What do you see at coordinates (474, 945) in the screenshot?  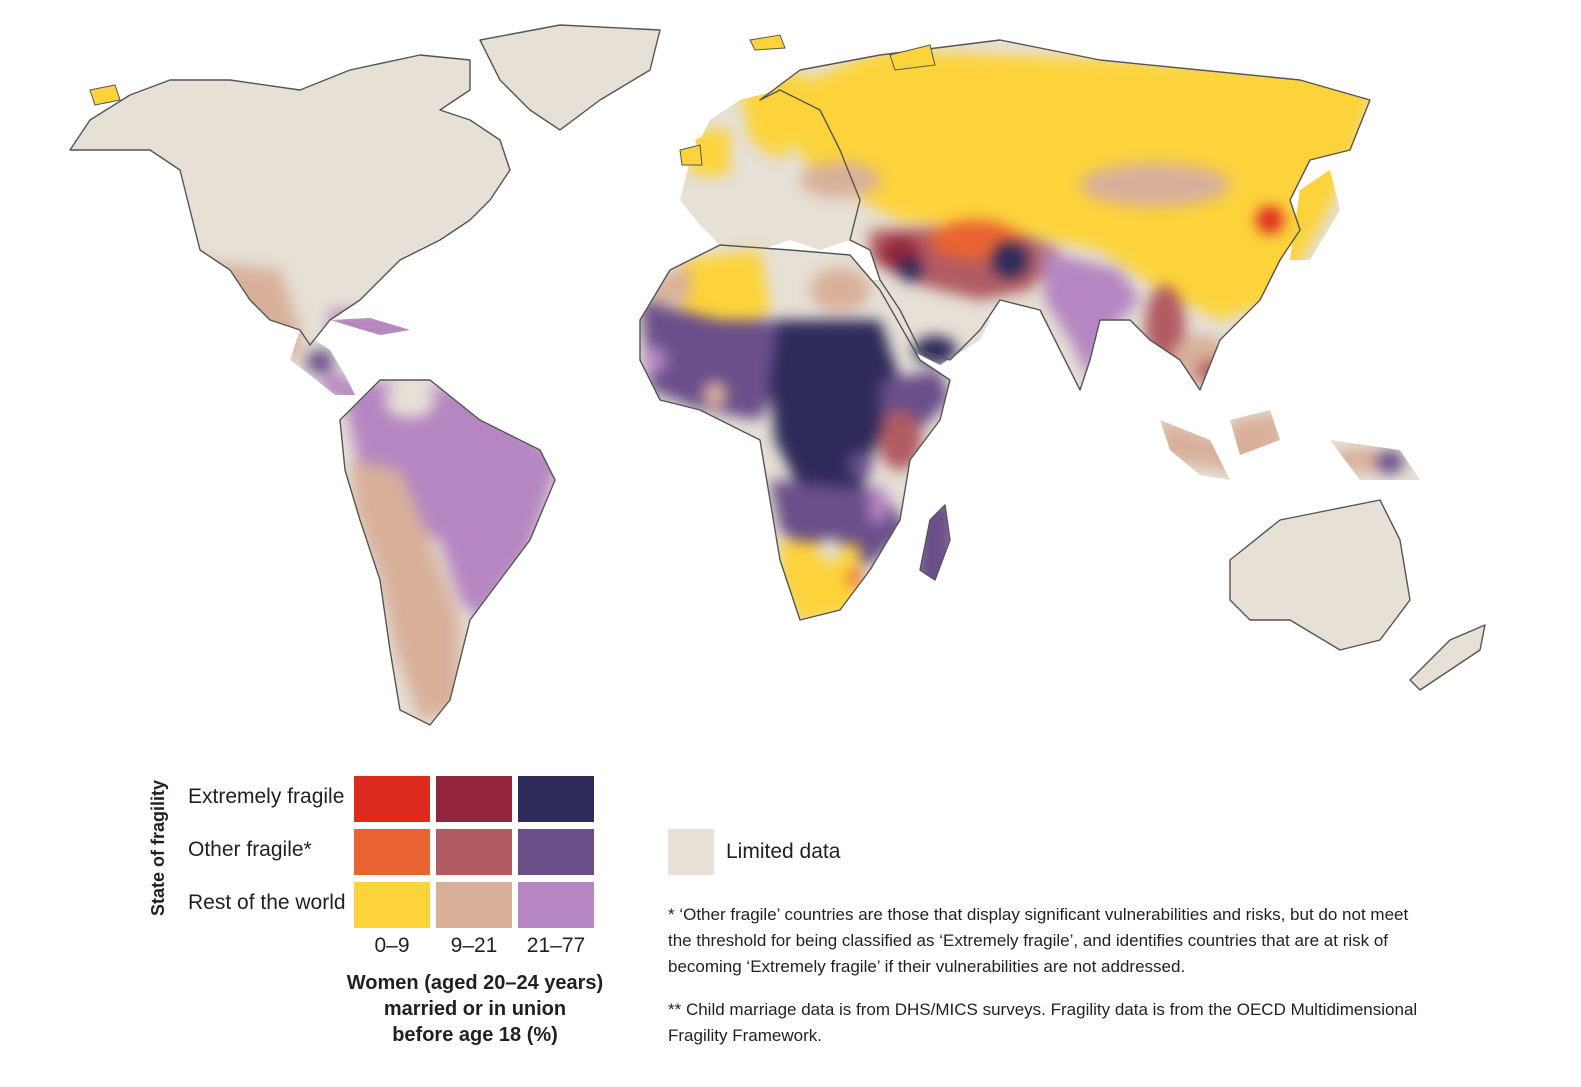 I see `legend-column-label-9-21: 9–21` at bounding box center [474, 945].